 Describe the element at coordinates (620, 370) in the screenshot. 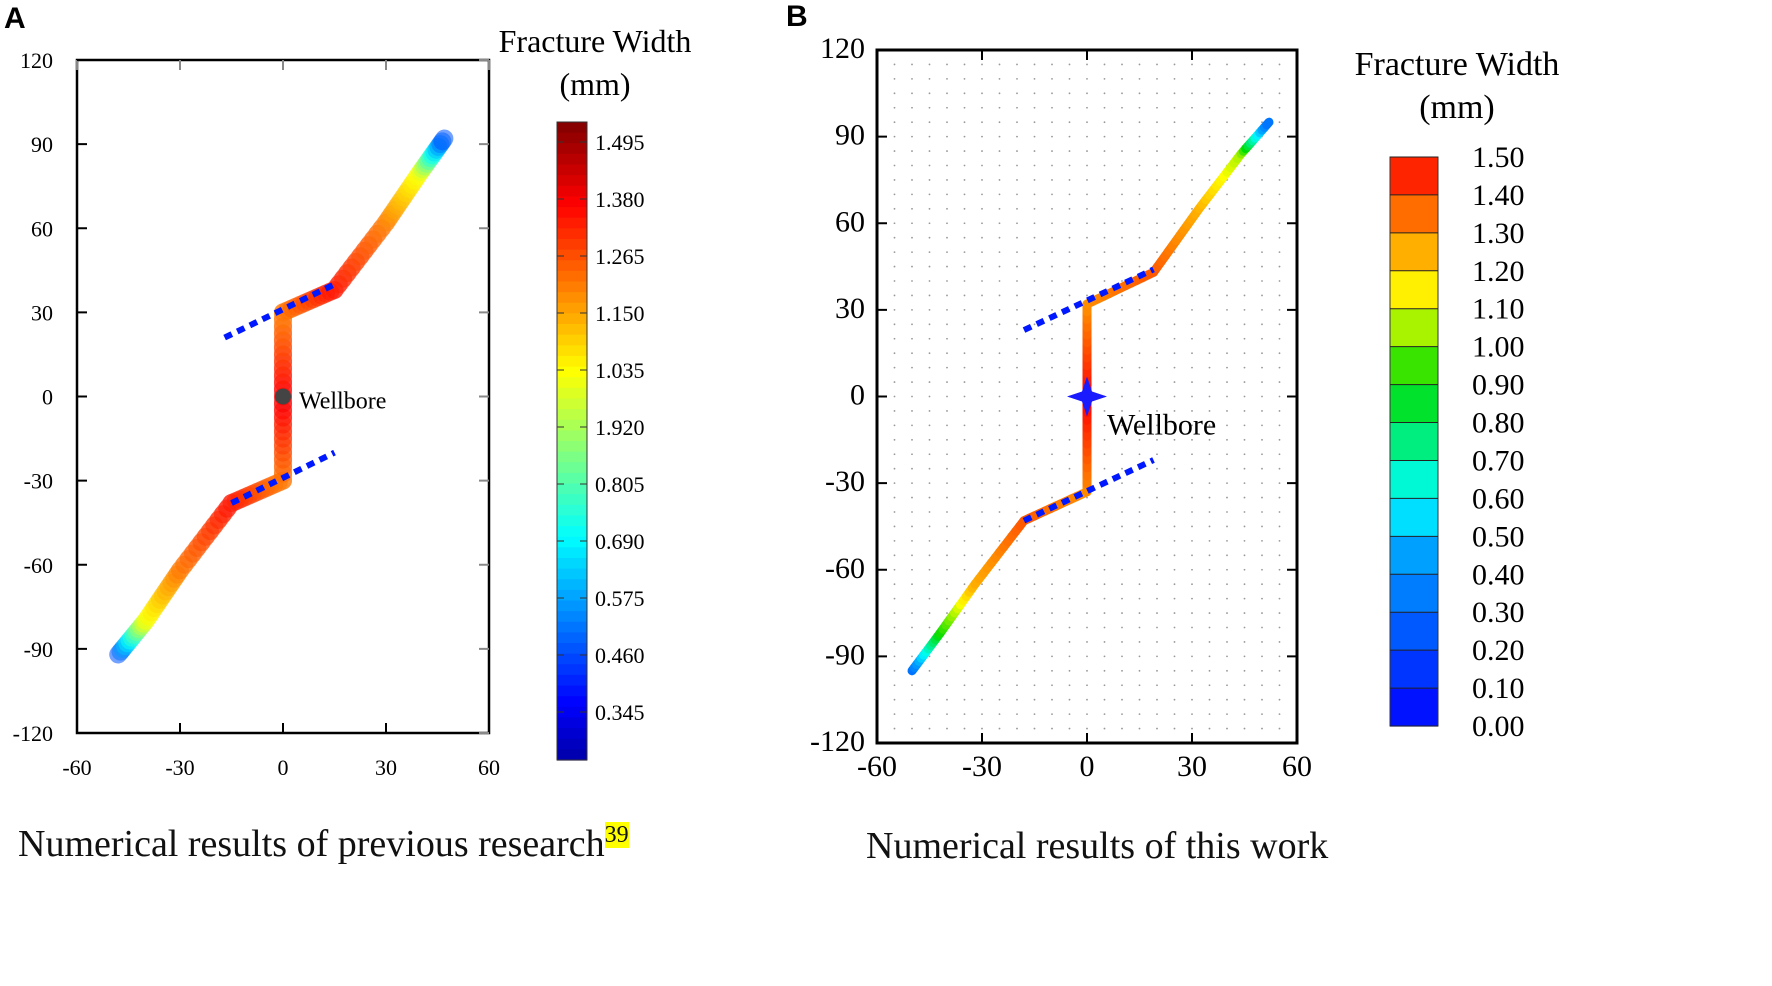

I see `colorbar-tick-label: 1.035` at that location.